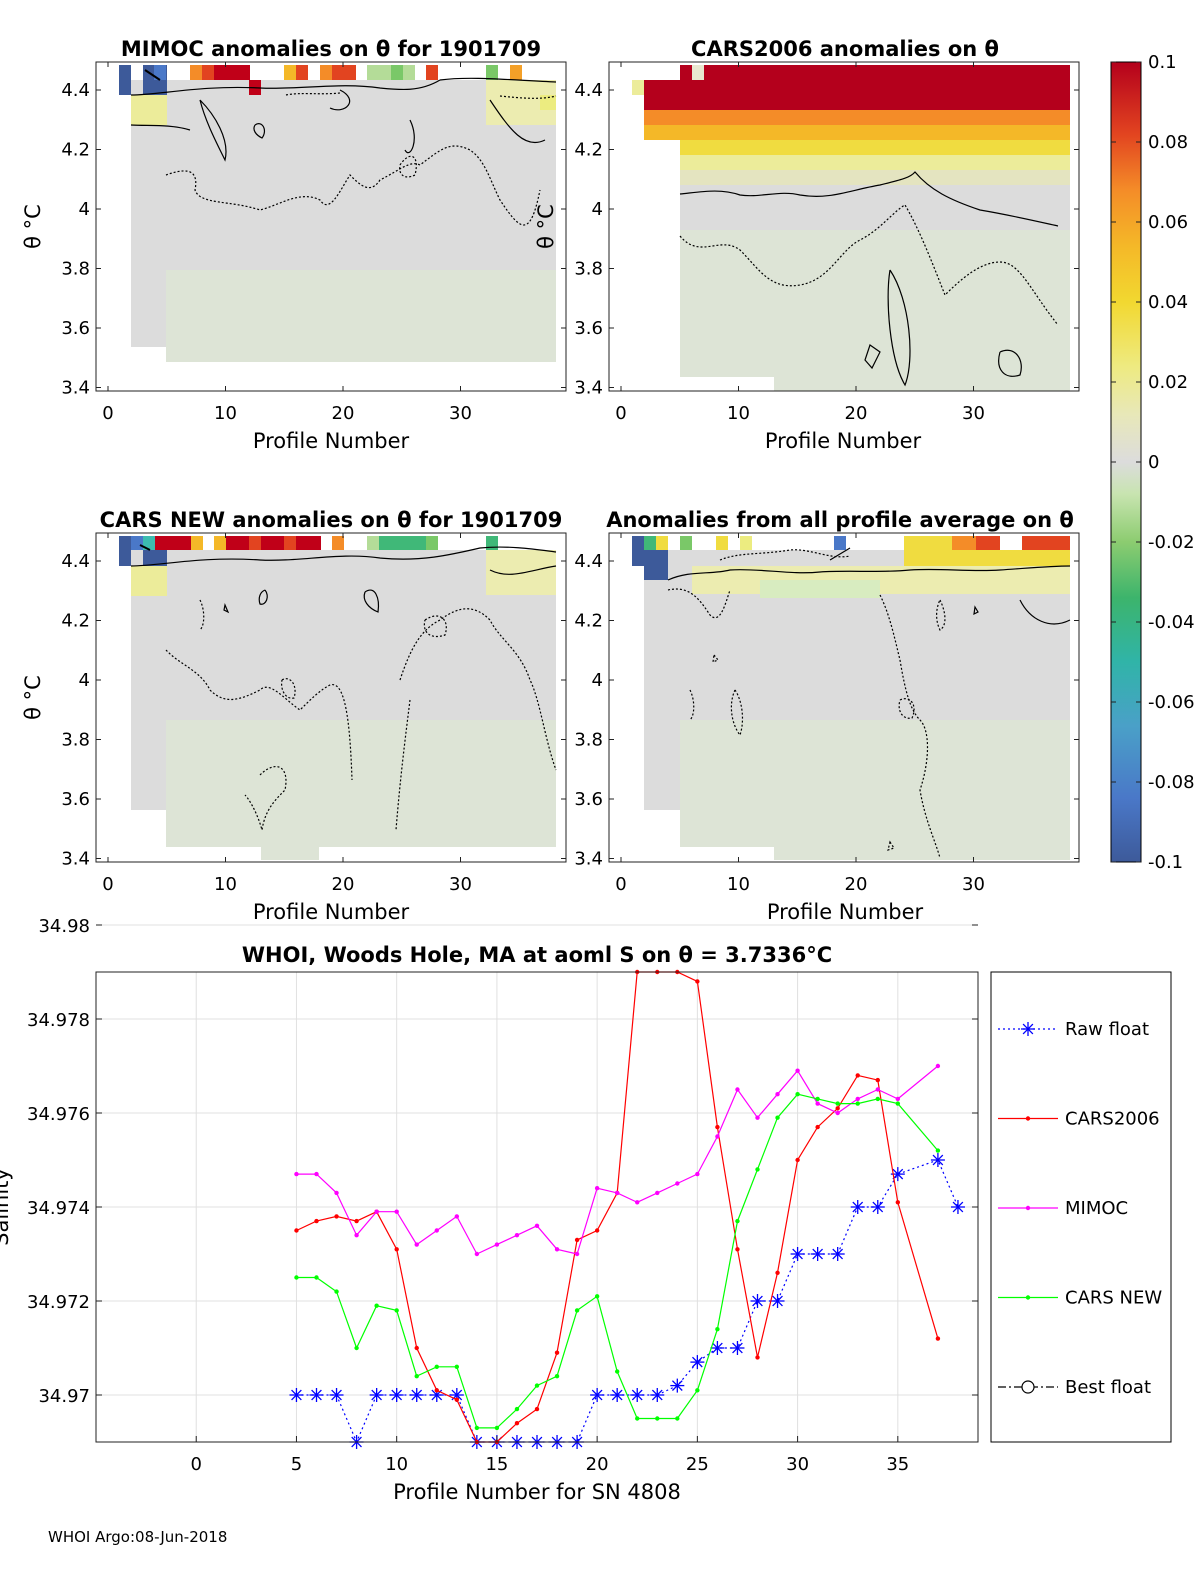  What do you see at coordinates (845, 912) in the screenshot?
I see `panel-xlabel: Profile Number` at bounding box center [845, 912].